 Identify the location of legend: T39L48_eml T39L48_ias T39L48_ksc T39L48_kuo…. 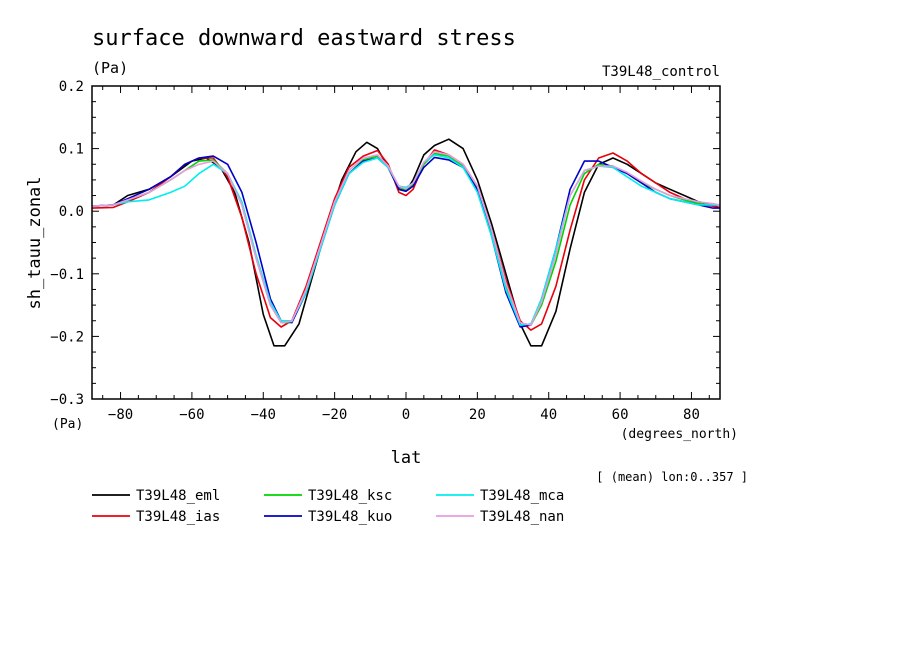
(328, 506).